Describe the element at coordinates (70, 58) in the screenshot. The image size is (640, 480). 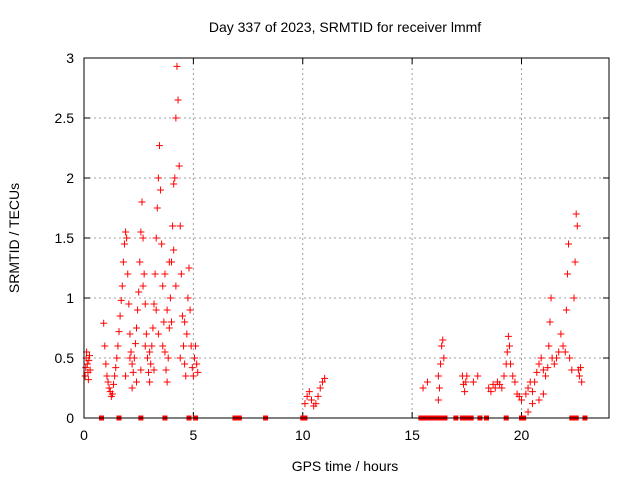
I see `y-tick-label: 3` at that location.